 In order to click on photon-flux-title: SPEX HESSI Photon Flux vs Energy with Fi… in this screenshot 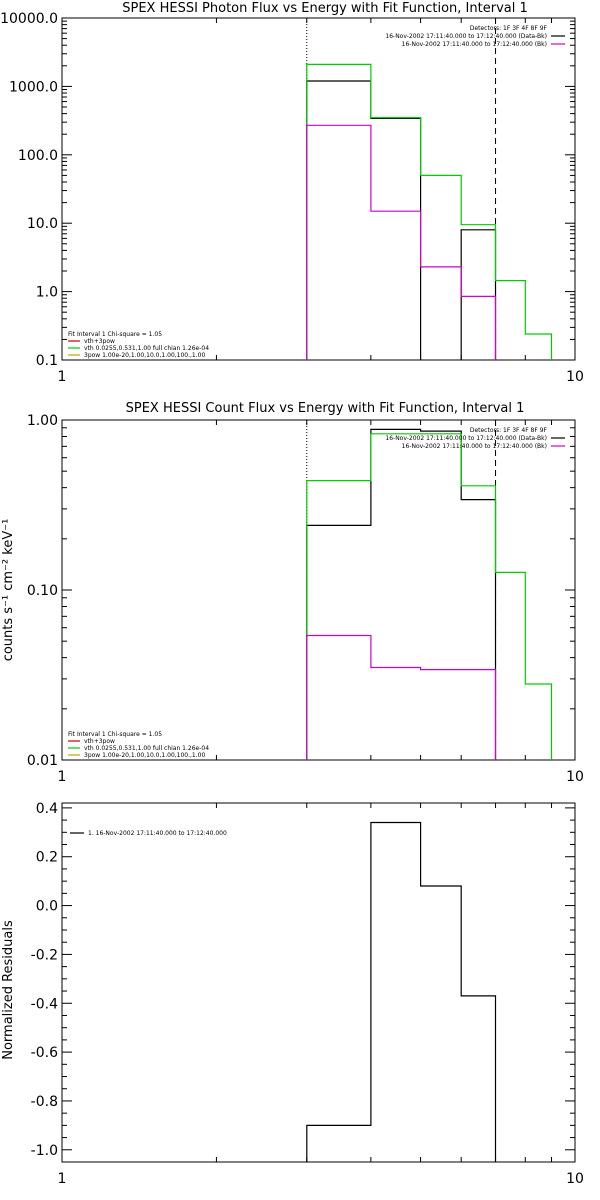, I will do `click(325, 8)`.